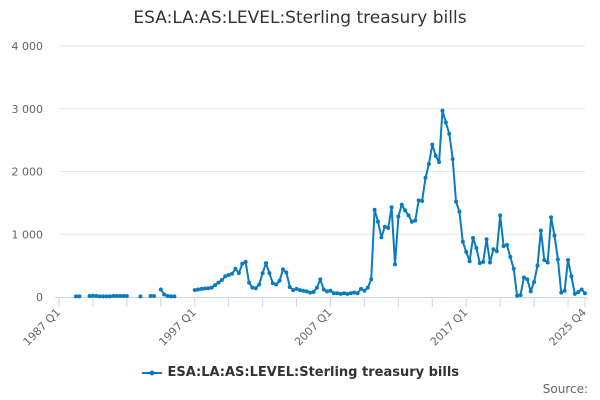  I want to click on x-tick-label: 1987 Q1, so click(42, 327).